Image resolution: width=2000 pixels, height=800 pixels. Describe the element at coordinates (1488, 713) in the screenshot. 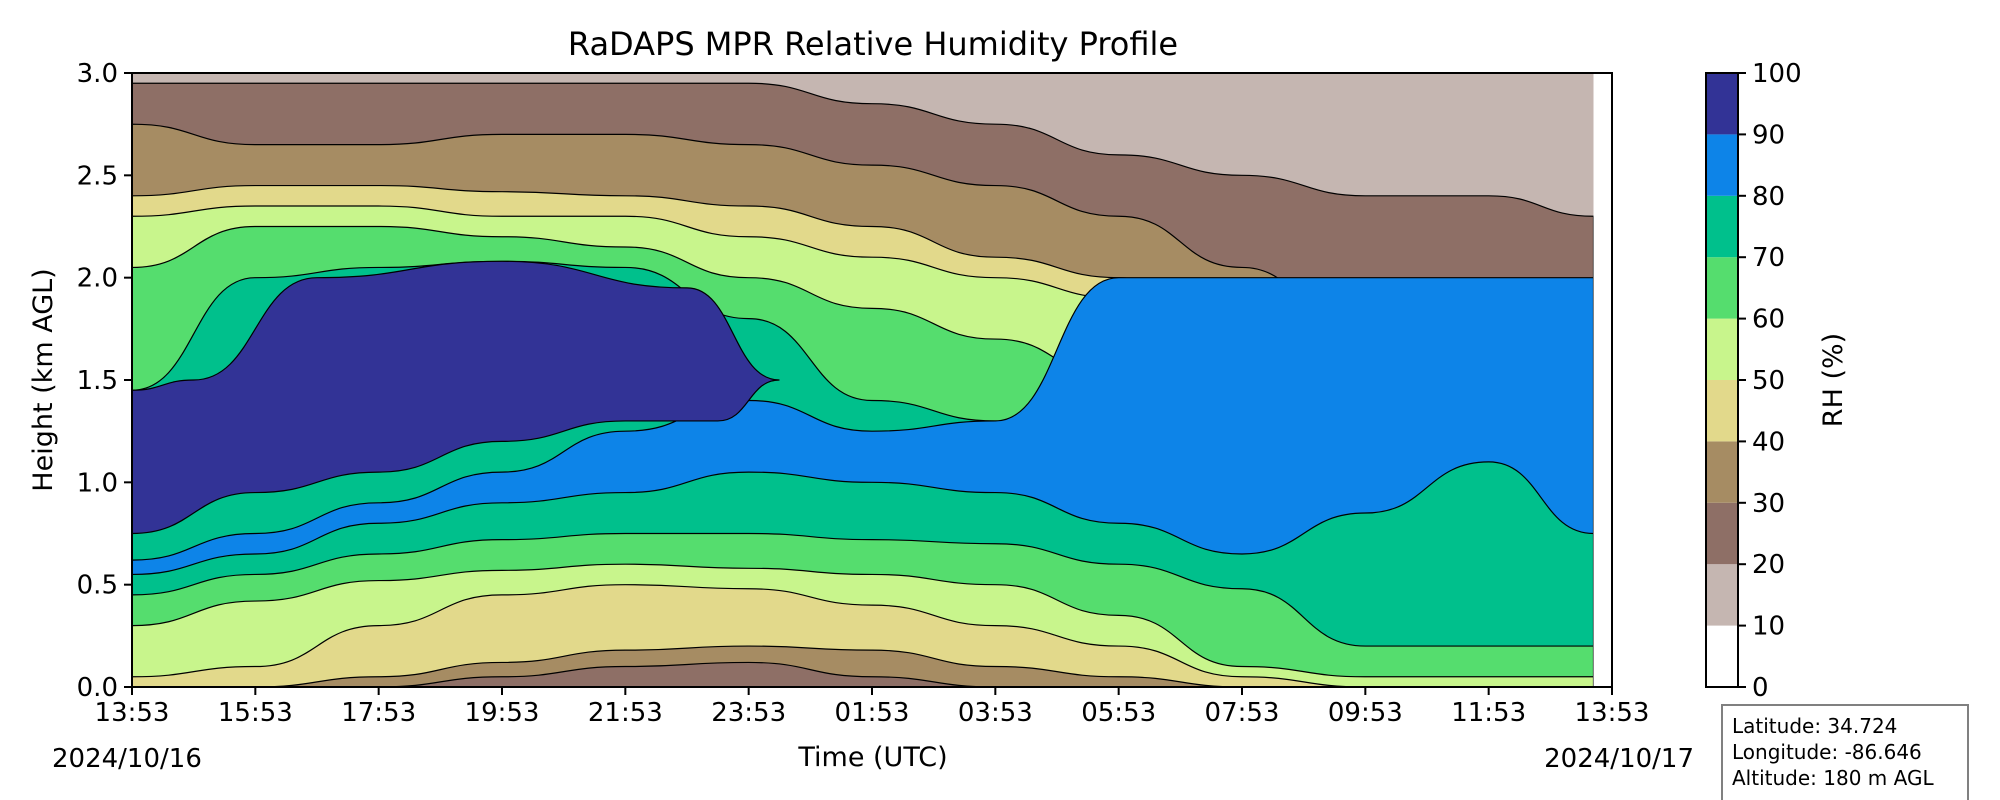

I see `x-tick-label: 11:53` at that location.